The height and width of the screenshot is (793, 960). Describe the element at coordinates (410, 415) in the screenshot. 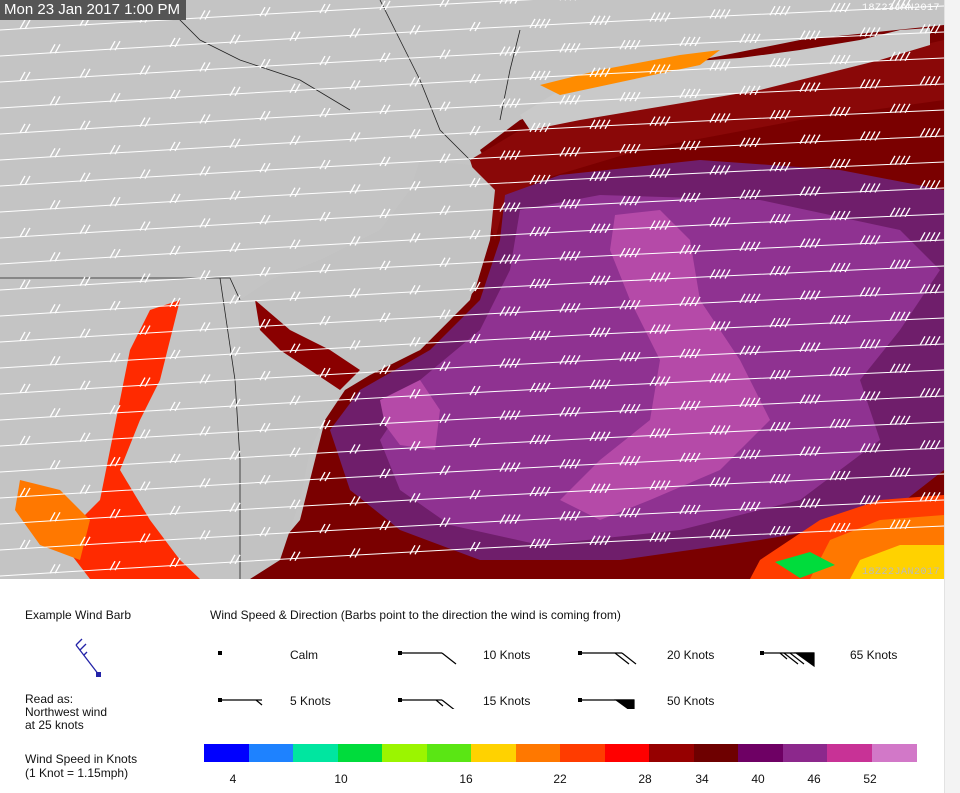

I see `zone-52kt-b` at that location.